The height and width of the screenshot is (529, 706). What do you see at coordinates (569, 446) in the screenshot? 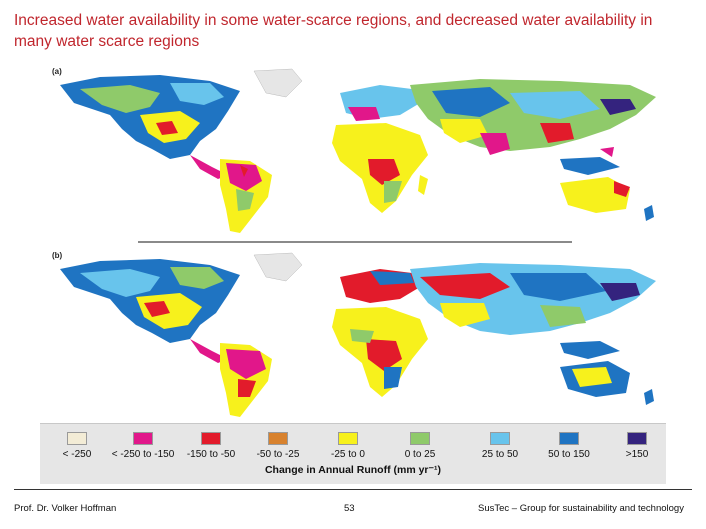
I see `legend-item: 50 to 150` at bounding box center [569, 446].